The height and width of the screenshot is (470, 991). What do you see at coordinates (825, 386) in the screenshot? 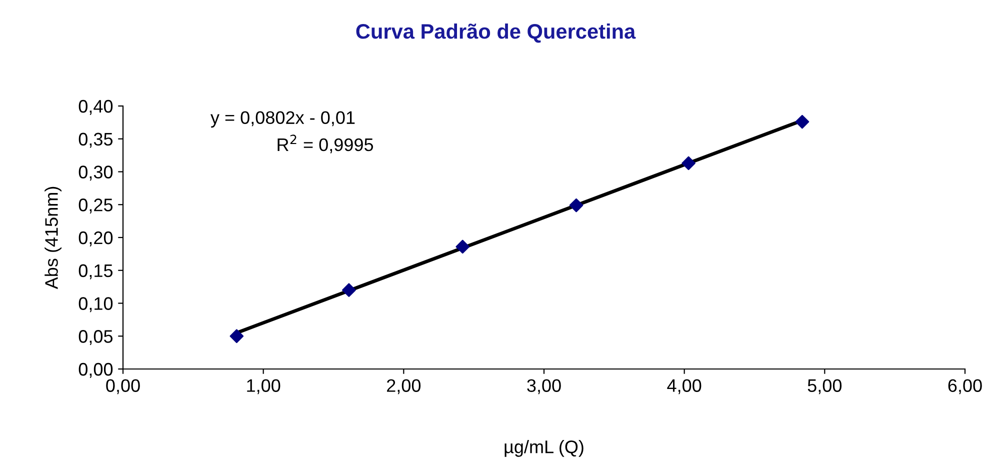
I see `x-tick-label: 5,00` at bounding box center [825, 386].